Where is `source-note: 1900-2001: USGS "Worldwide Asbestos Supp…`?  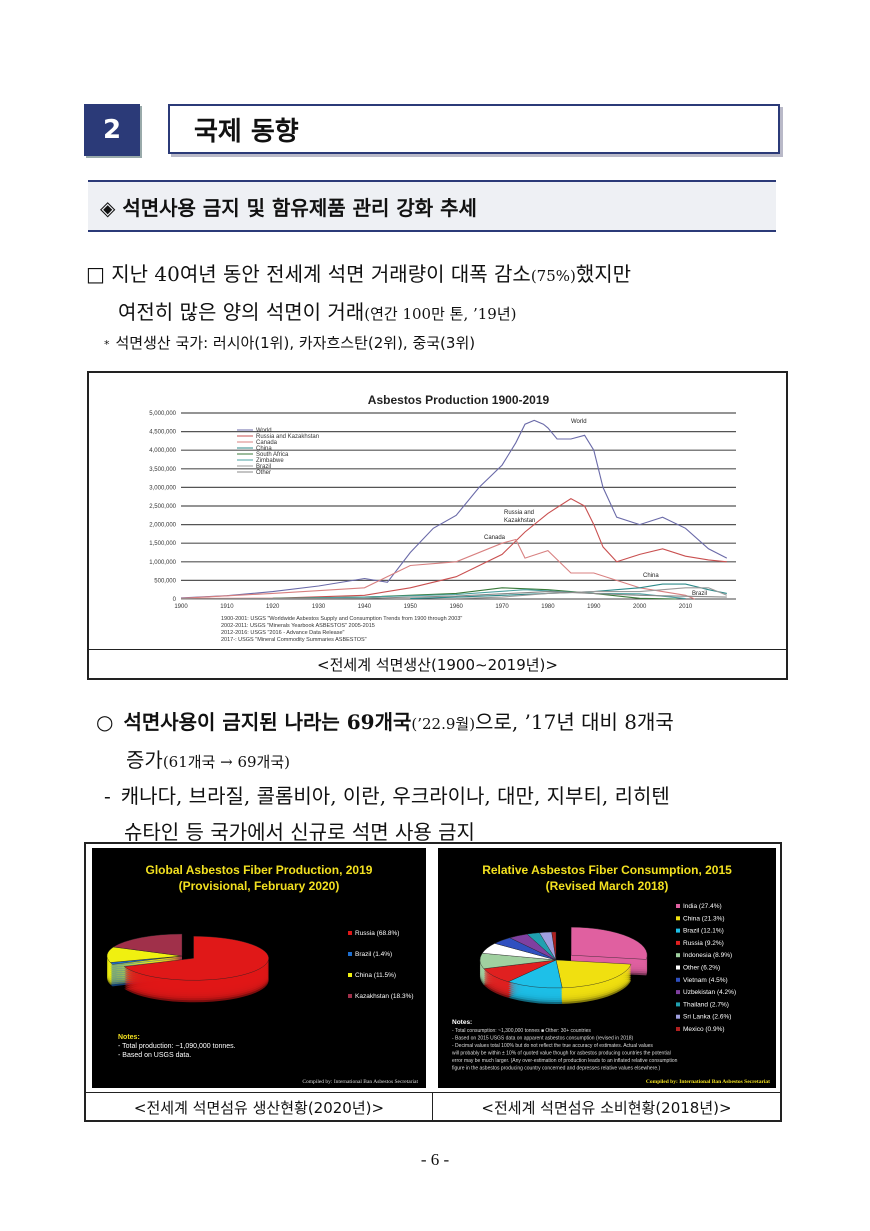 source-note: 1900-2001: USGS "Worldwide Asbestos Supp… is located at coordinates (341, 619).